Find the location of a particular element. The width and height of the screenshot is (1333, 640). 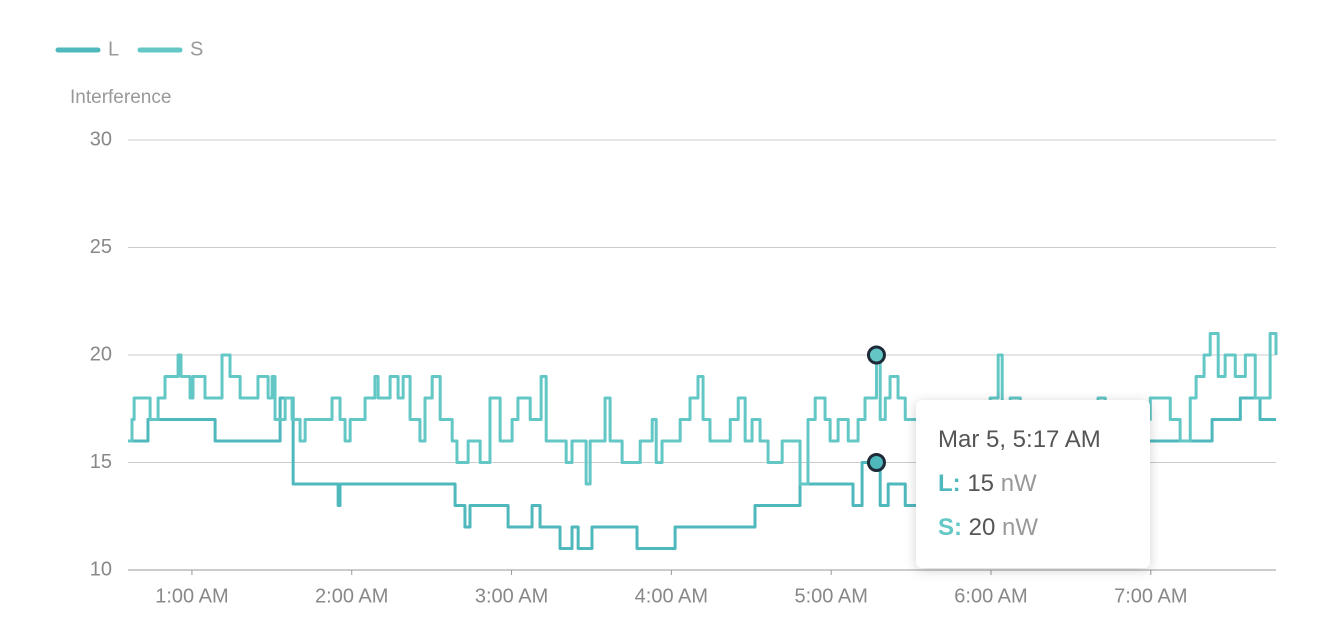

x-tick-label: 2:00 AM is located at coordinates (351, 596).